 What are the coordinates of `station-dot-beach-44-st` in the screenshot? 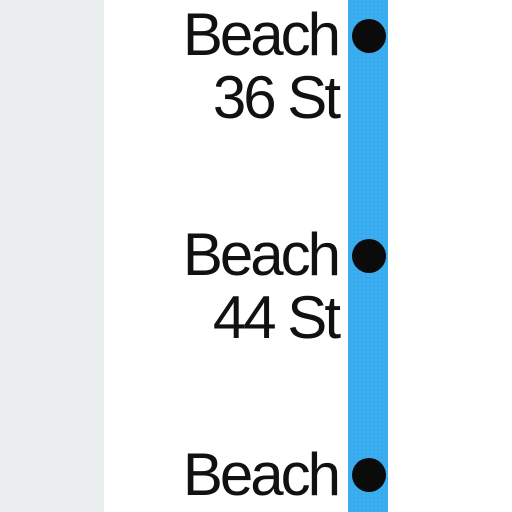 It's located at (369, 256).